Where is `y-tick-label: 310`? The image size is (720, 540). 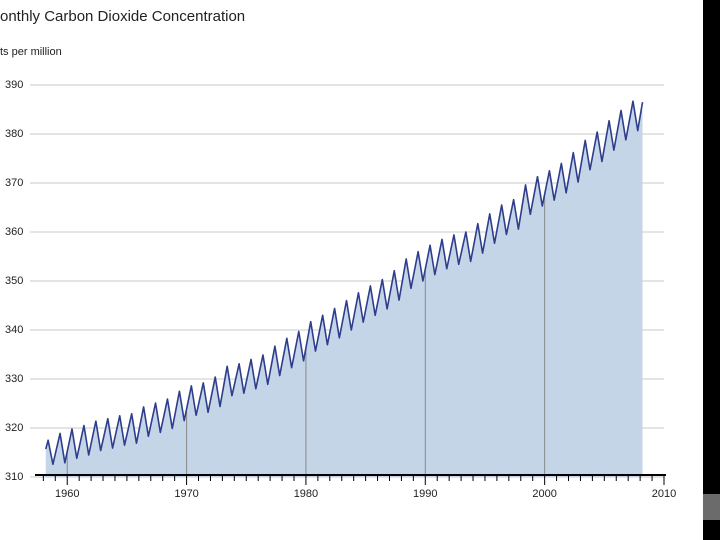
y-tick-label: 310 is located at coordinates (14, 477).